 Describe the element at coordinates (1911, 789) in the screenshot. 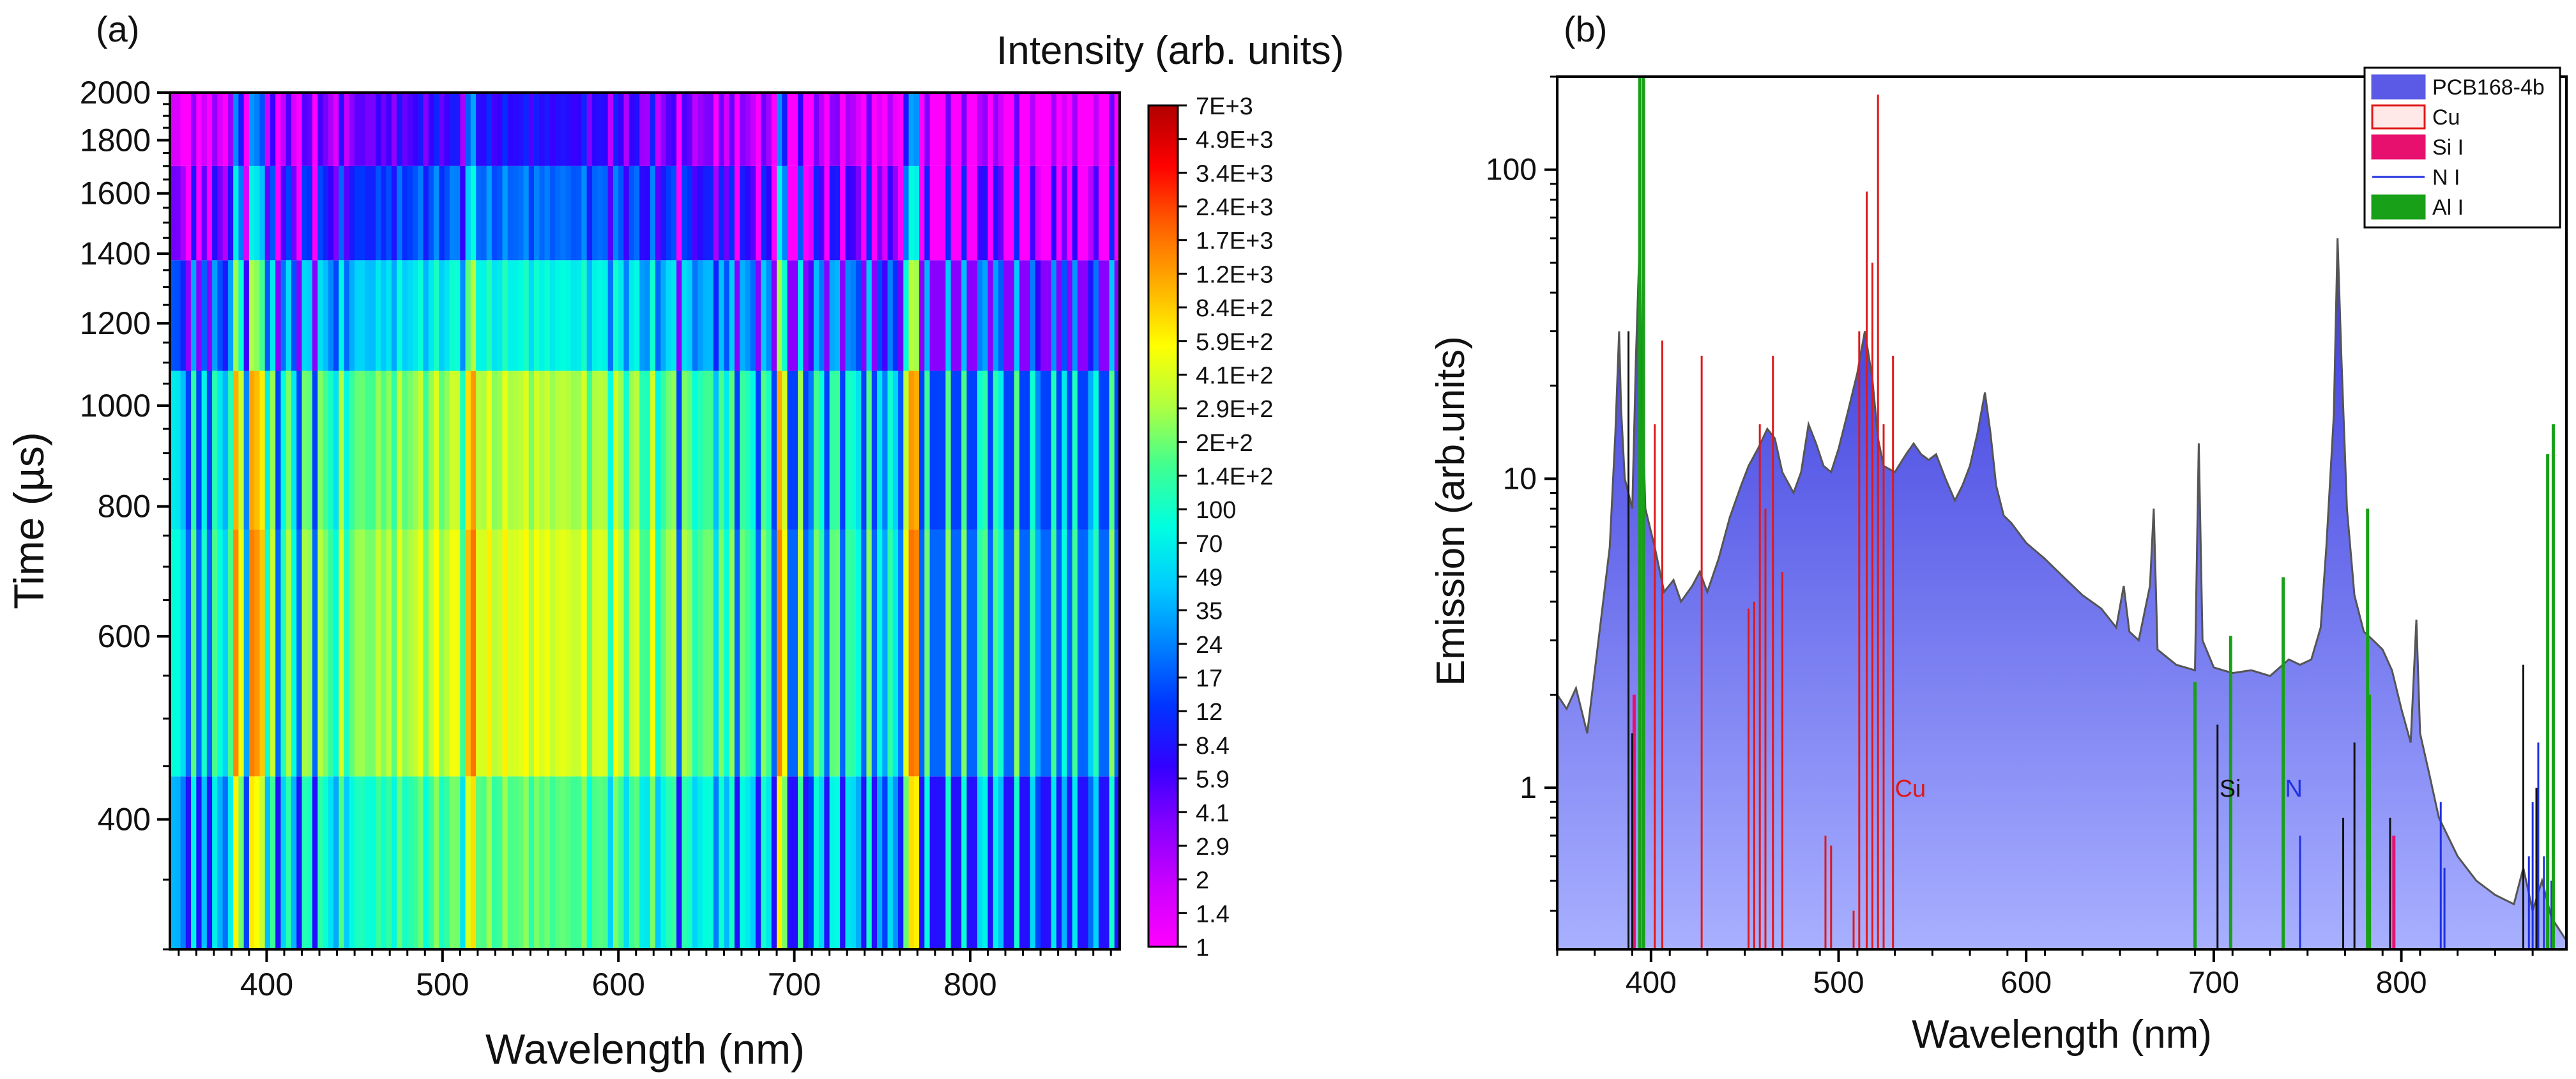

I see `annotation-label: Cu` at that location.